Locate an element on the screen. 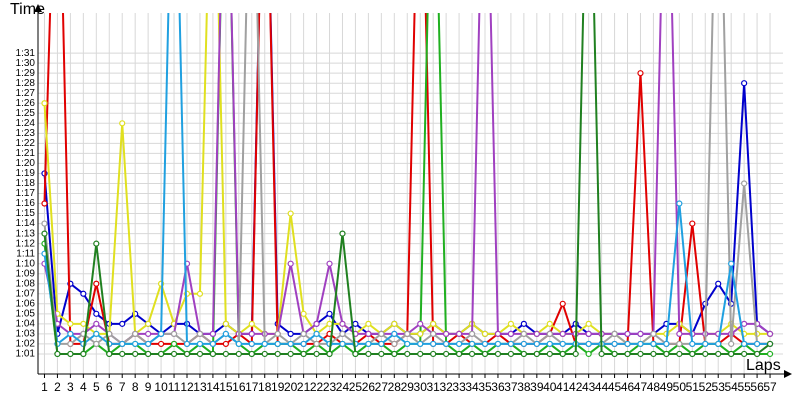 This screenshot has width=800, height=400. y-tick-label: 1:29 is located at coordinates (26, 73).